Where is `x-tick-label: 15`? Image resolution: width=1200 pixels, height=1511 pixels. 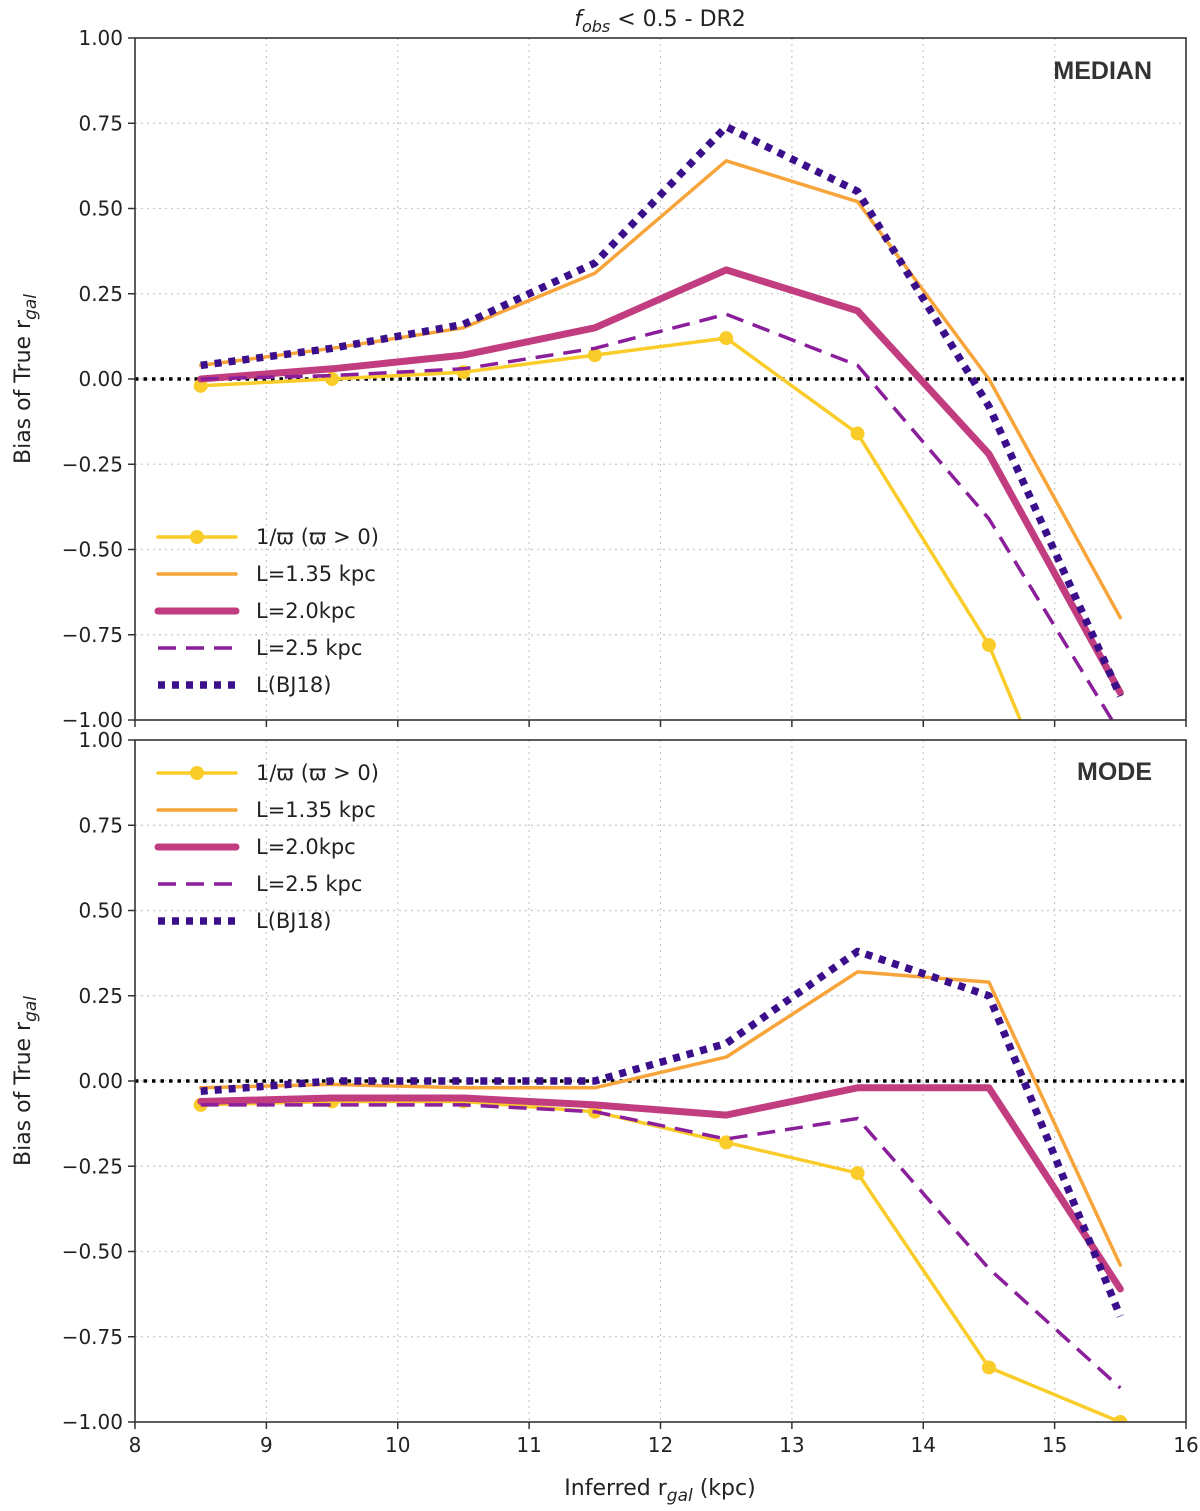 x-tick-label: 15 is located at coordinates (1054, 1445).